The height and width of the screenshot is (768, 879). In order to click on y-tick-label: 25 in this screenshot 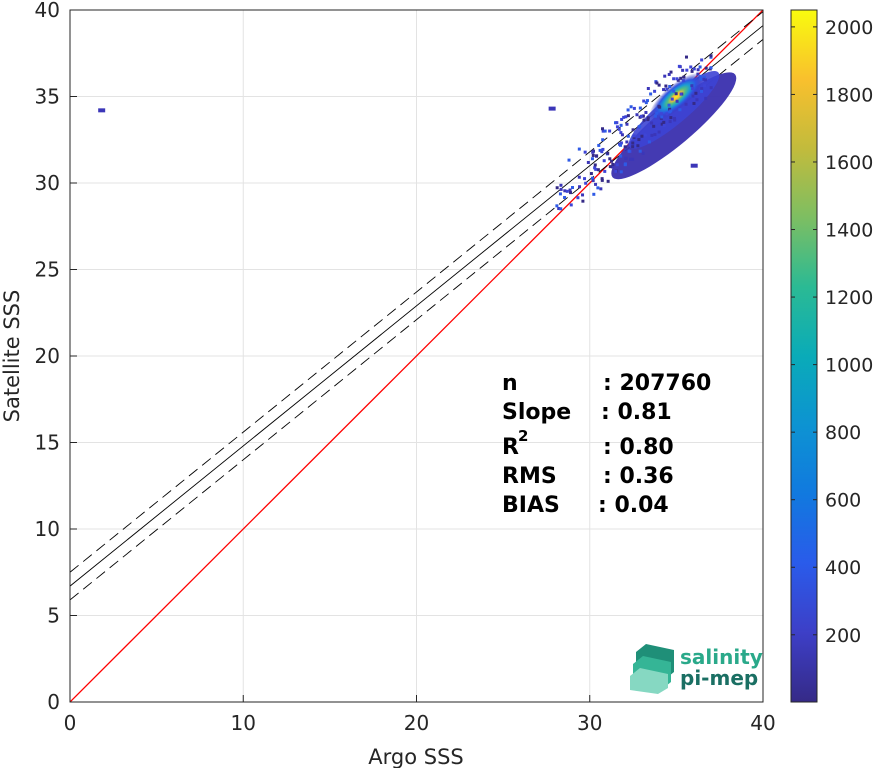, I will do `click(47, 270)`.